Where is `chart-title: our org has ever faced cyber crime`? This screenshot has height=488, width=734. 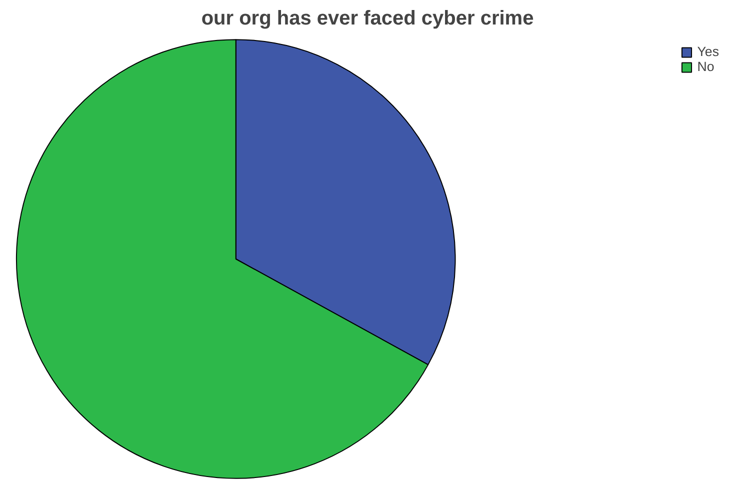 chart-title: our org has ever faced cyber crime is located at coordinates (367, 19).